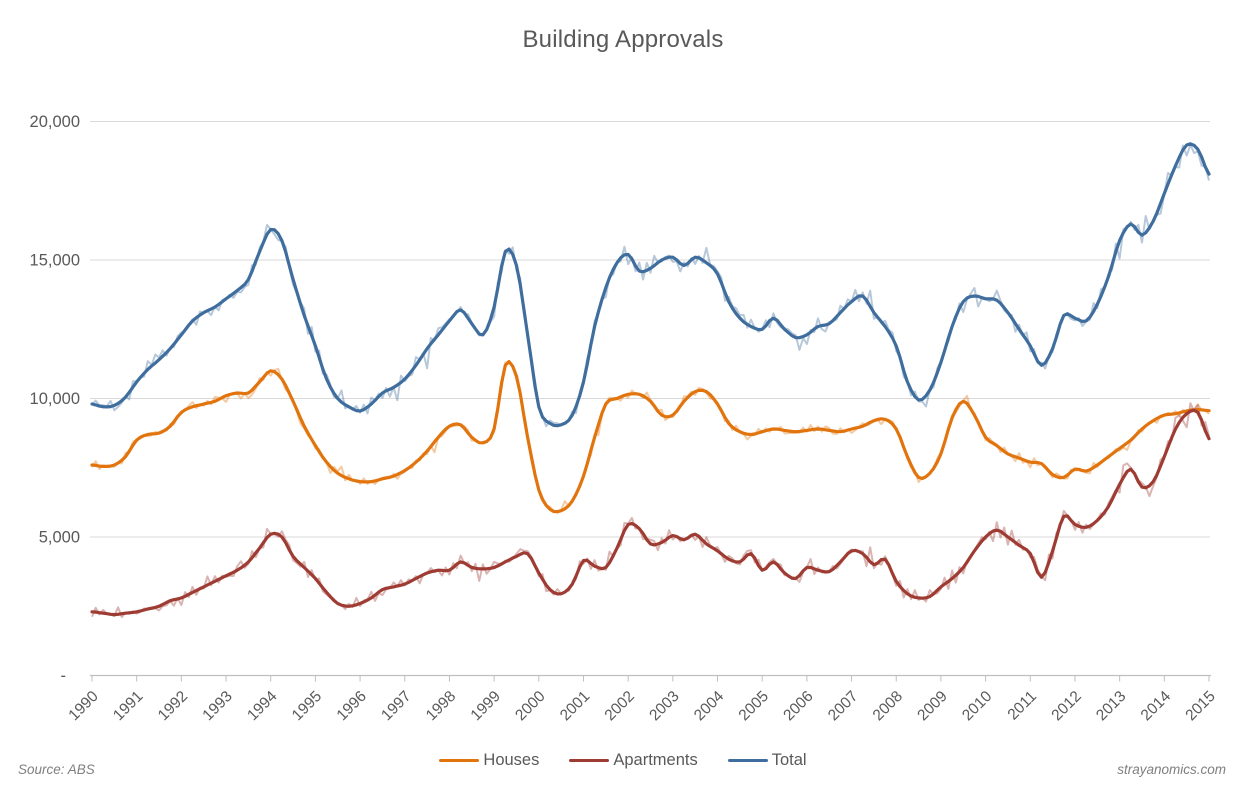 The height and width of the screenshot is (794, 1246). I want to click on x-axis-label: 1993, so click(217, 706).